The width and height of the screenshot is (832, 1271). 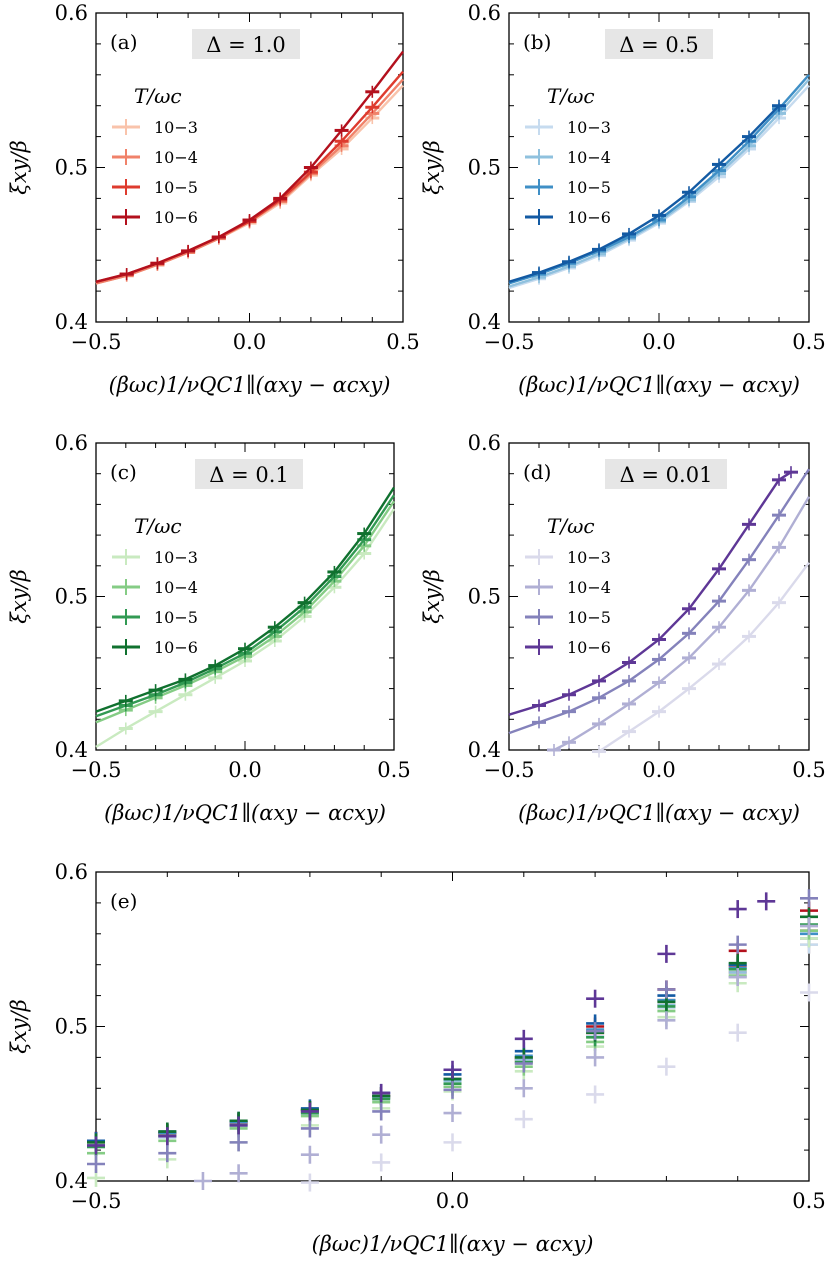 What do you see at coordinates (176, 587) in the screenshot?
I see `legend-label-c: 10−4` at bounding box center [176, 587].